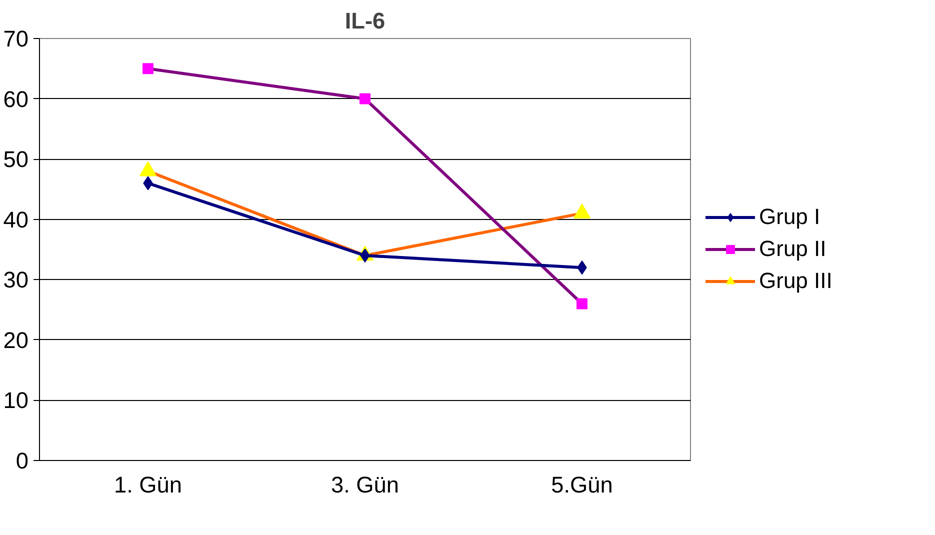 The height and width of the screenshot is (535, 935). What do you see at coordinates (790, 217) in the screenshot?
I see `legend-label: Grup I` at bounding box center [790, 217].